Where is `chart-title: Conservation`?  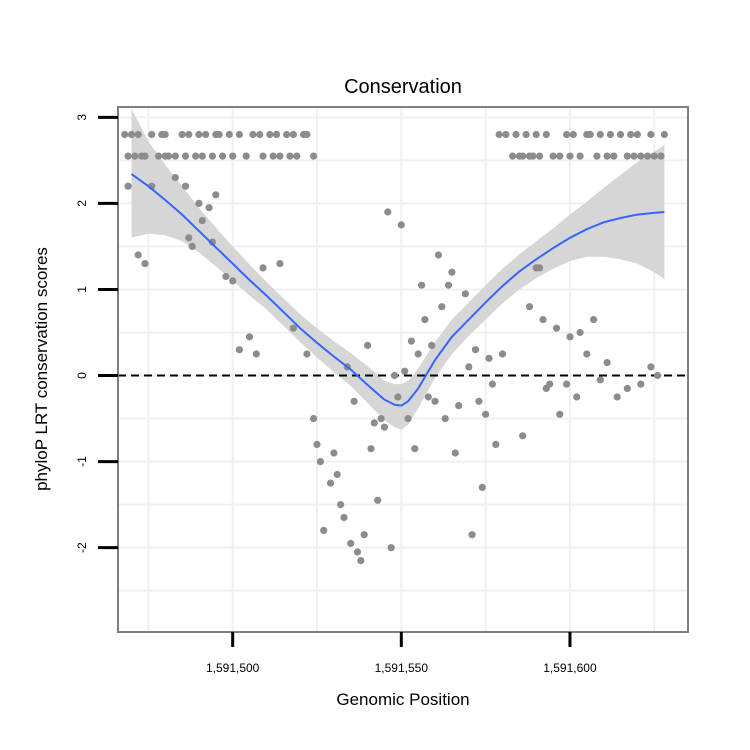 chart-title: Conservation is located at coordinates (403, 87).